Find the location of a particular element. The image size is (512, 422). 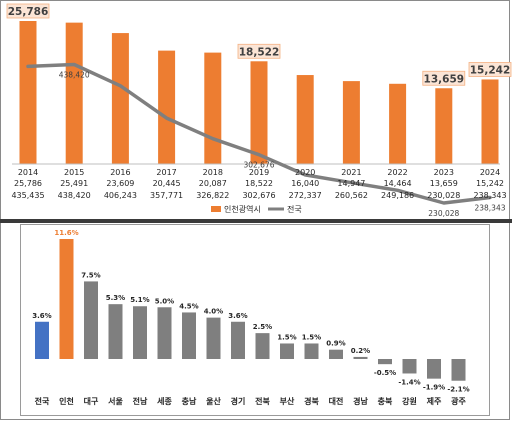

bar-2023 is located at coordinates (444, 126).